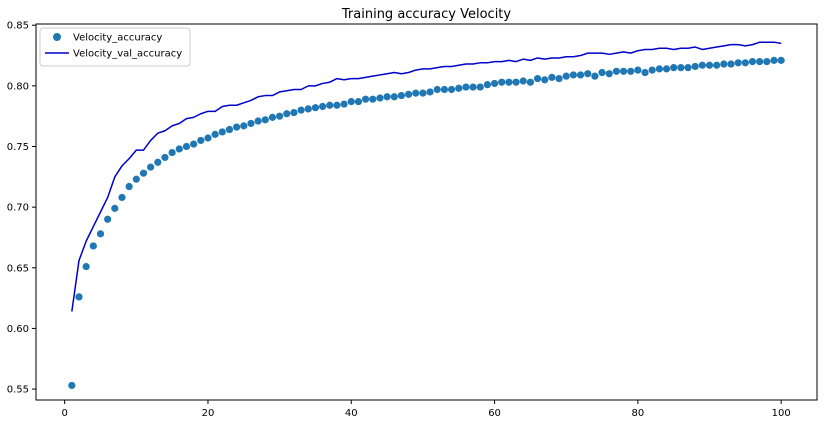  I want to click on x-tick-label: 80, so click(638, 413).